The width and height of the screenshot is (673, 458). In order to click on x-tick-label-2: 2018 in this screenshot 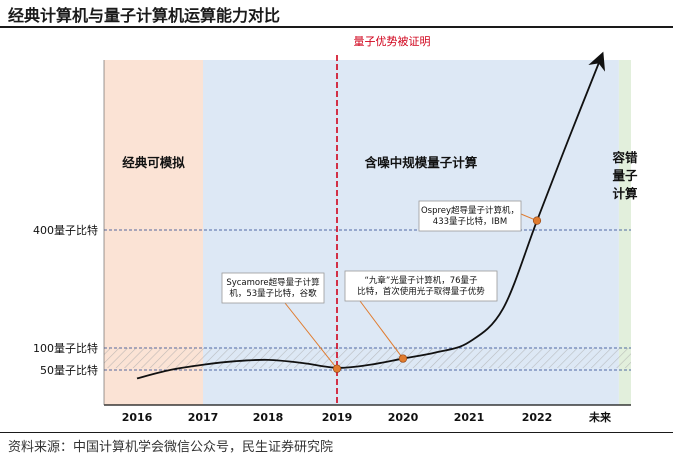, I will do `click(268, 417)`.